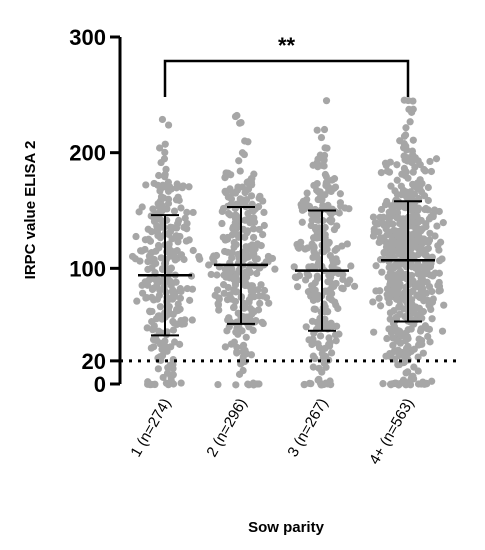  I want to click on x-tick-label: 4+ (n=563), so click(391, 431).